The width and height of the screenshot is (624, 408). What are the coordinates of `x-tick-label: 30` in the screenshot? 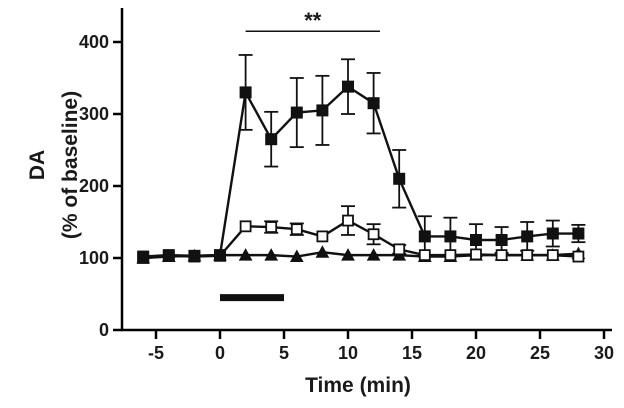 It's located at (604, 353).